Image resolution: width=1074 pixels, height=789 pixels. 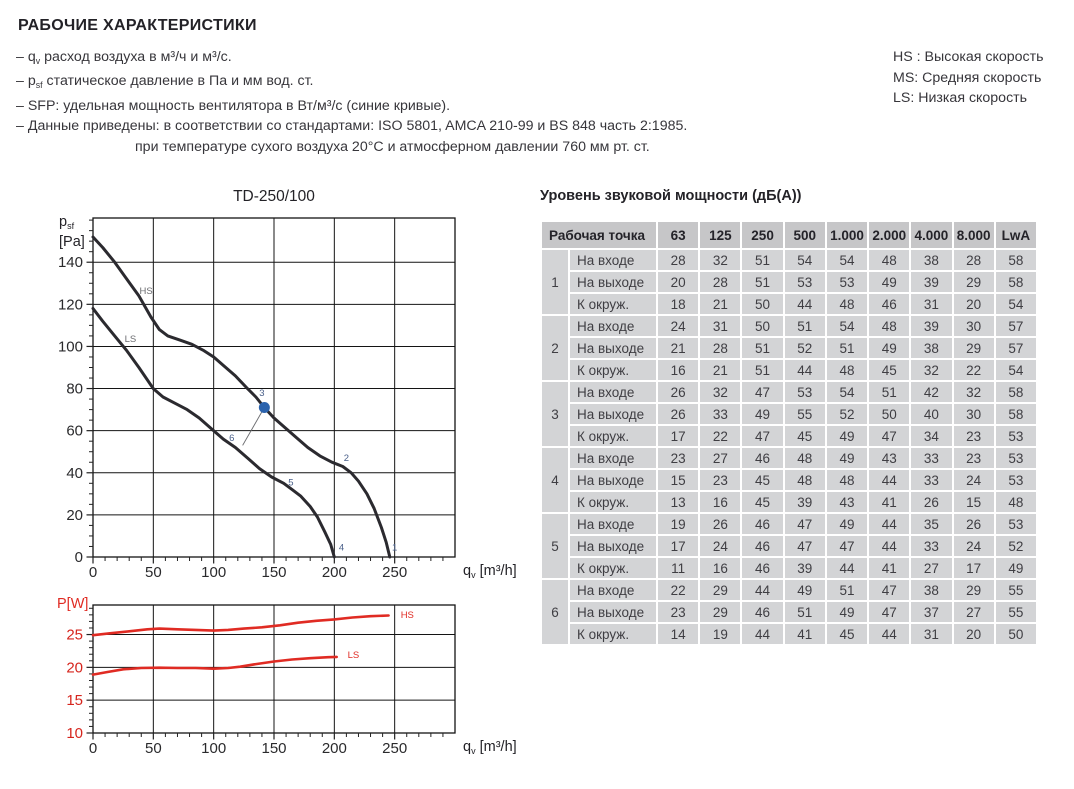 What do you see at coordinates (467, 571) in the screenshot?
I see `text-segment: q` at bounding box center [467, 571].